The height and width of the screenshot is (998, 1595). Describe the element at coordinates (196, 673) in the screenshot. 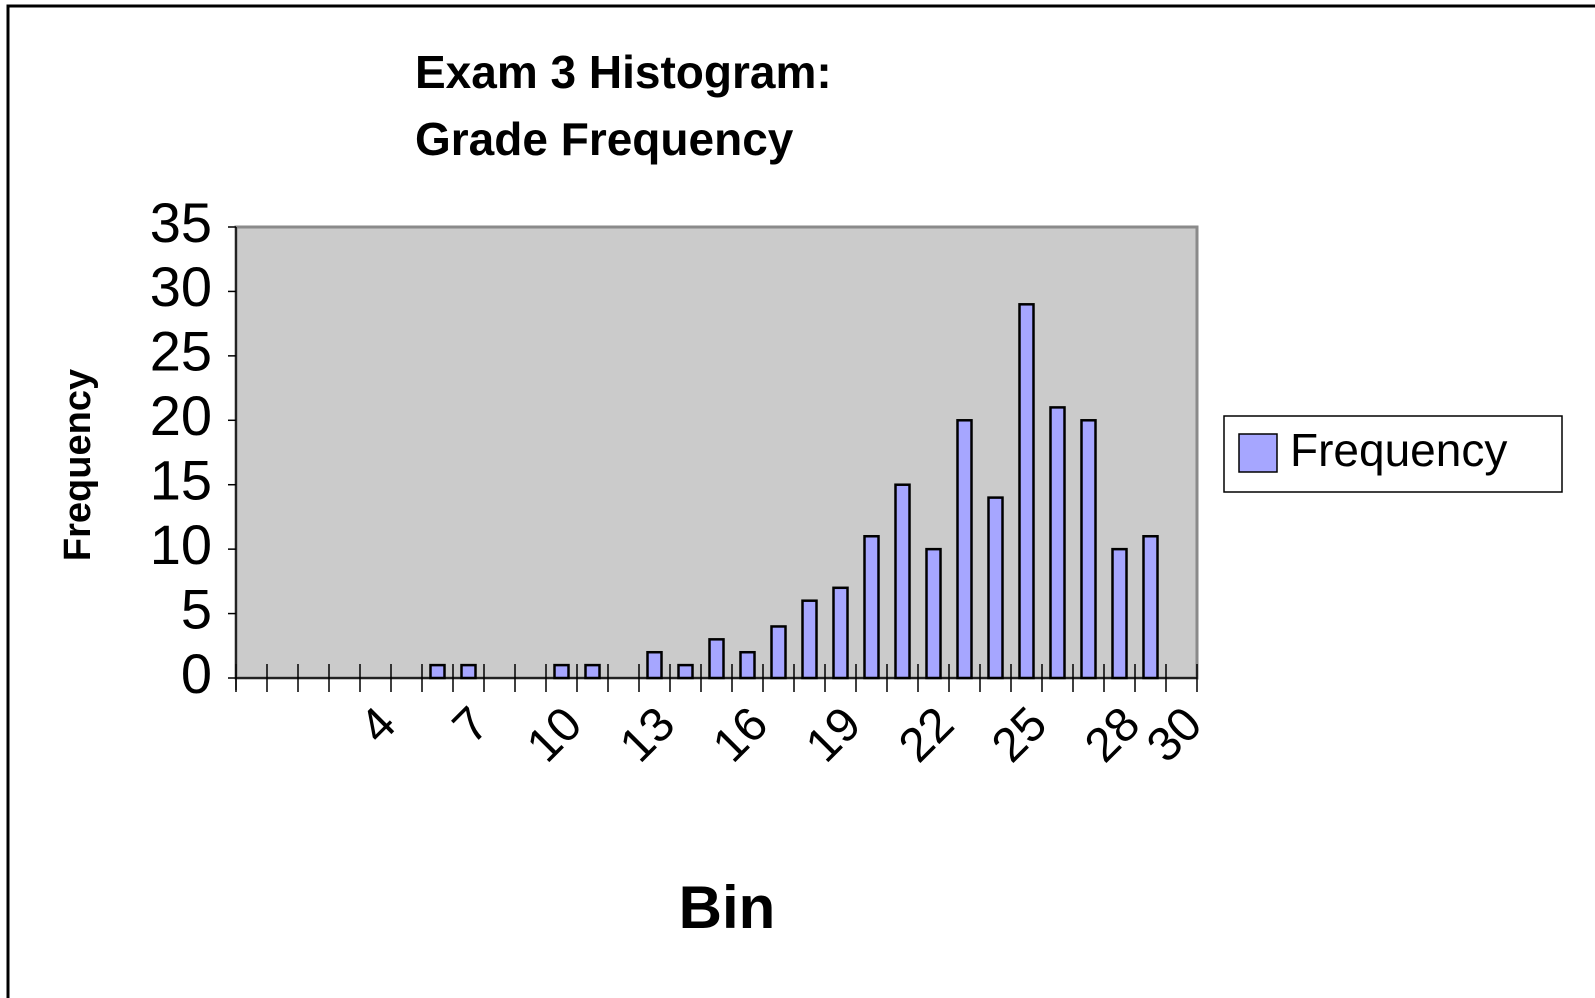

I see `y-tick-label: 0` at that location.